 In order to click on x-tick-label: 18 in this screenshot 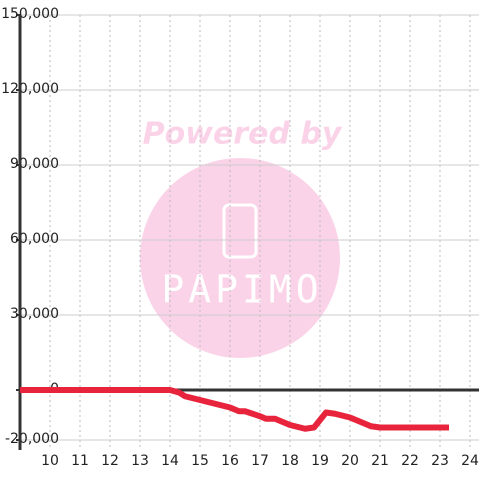, I will do `click(290, 461)`.